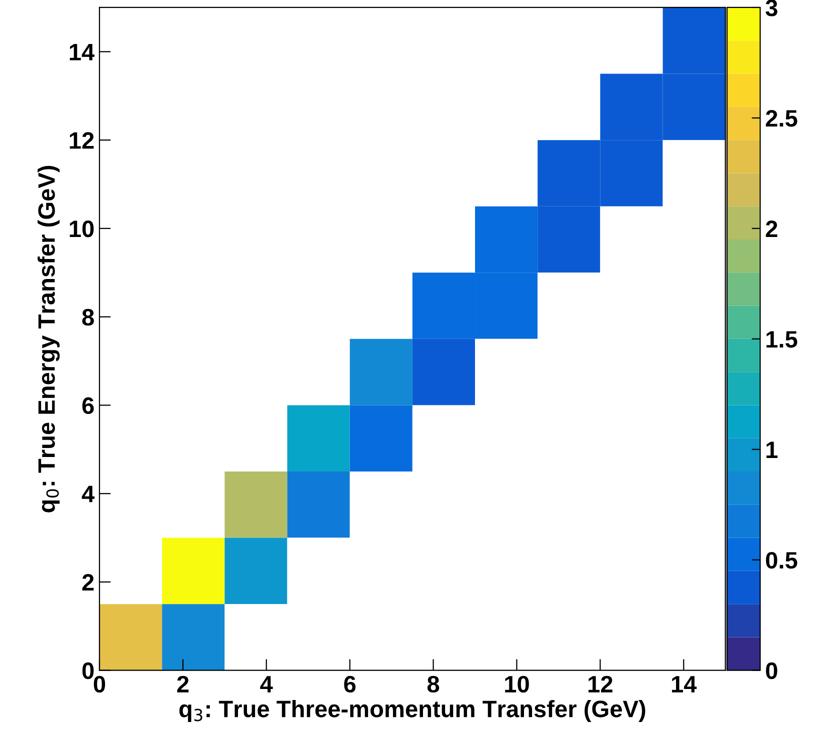 This screenshot has width=829, height=749. I want to click on y-axis-title: q$_{0}$: True Energy Transfer (GeV), so click(49, 339).